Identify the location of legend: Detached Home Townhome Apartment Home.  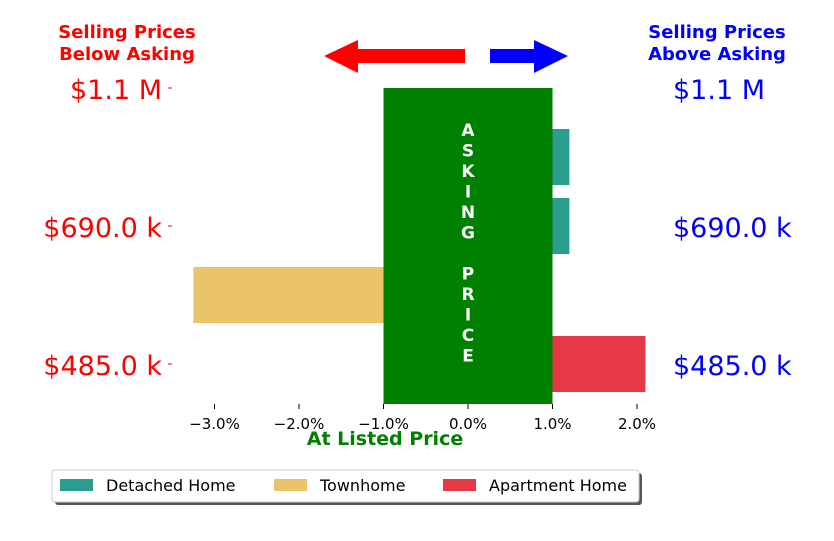
(346, 487).